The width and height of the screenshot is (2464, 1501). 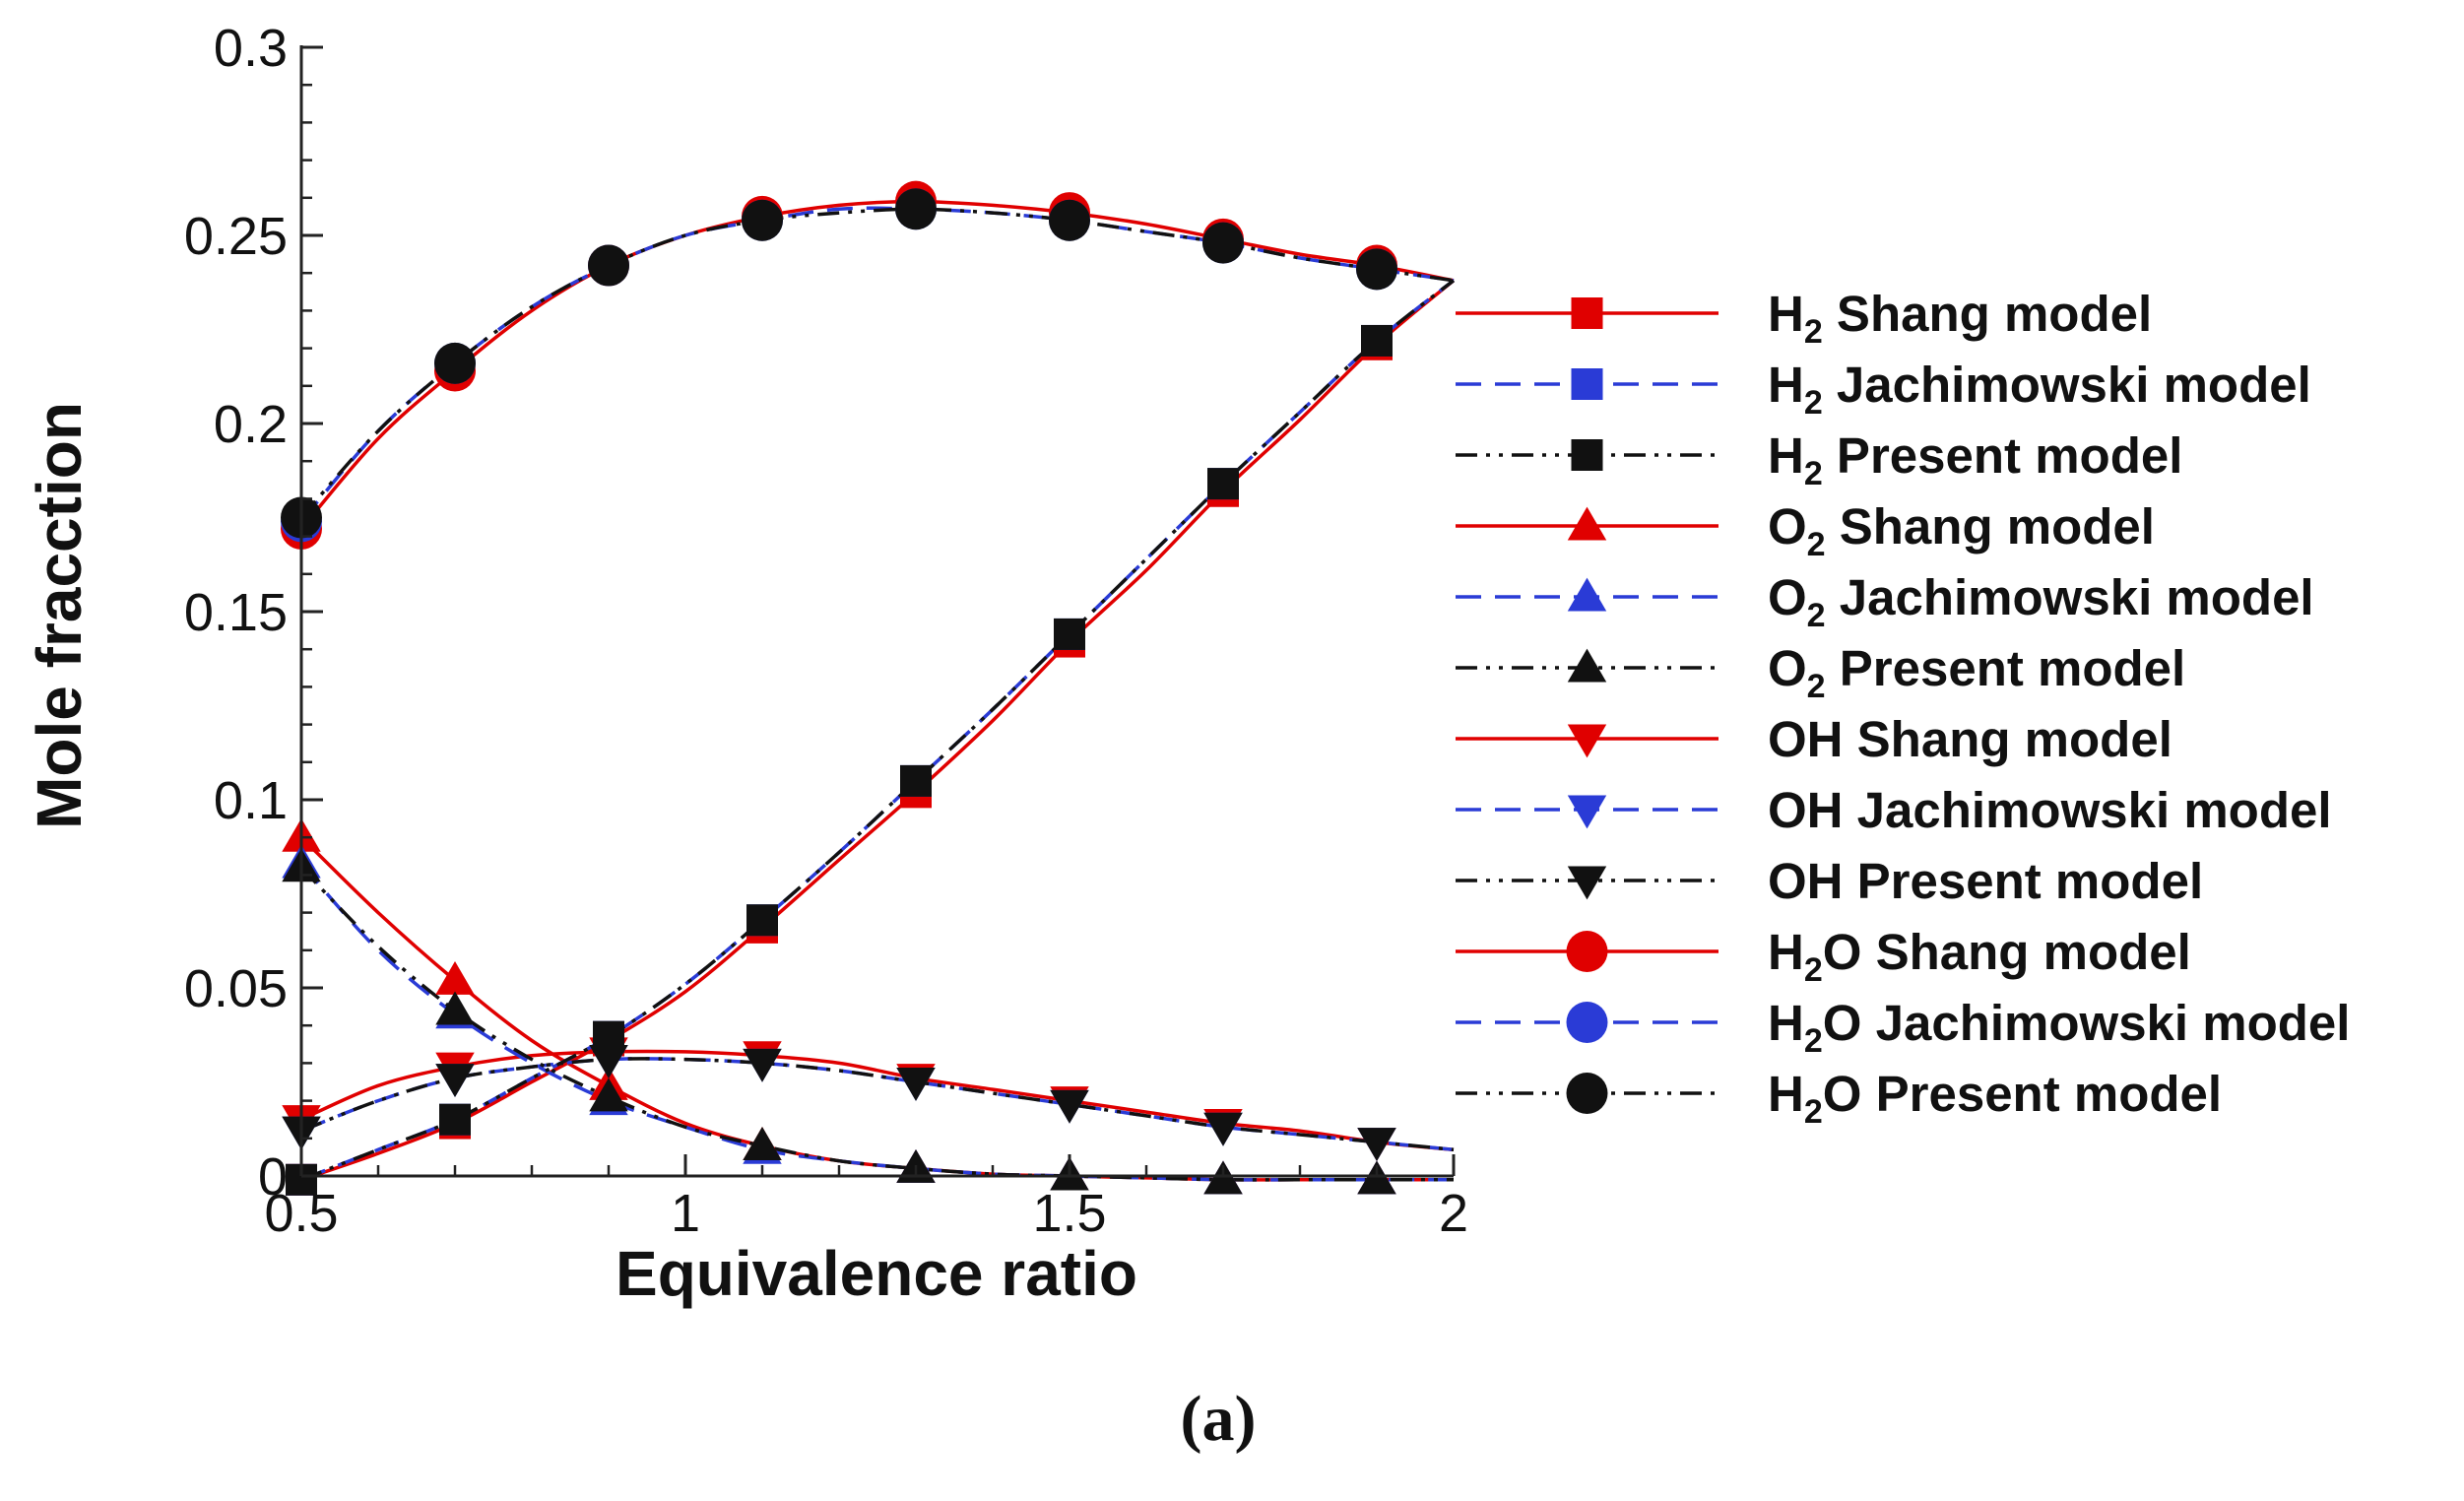 What do you see at coordinates (1587, 812) in the screenshot?
I see `legend-marker-oh-jachimowski` at bounding box center [1587, 812].